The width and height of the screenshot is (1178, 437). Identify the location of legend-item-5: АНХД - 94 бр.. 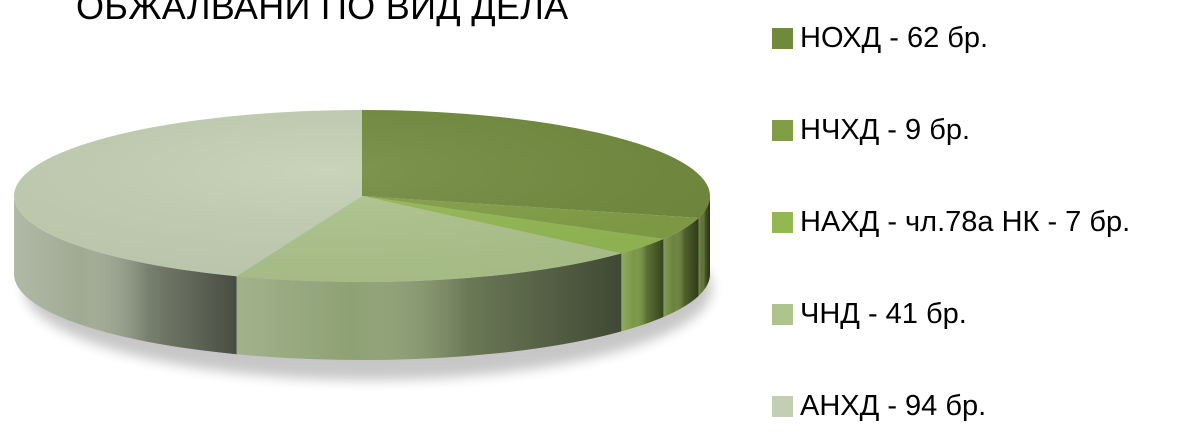
(879, 406).